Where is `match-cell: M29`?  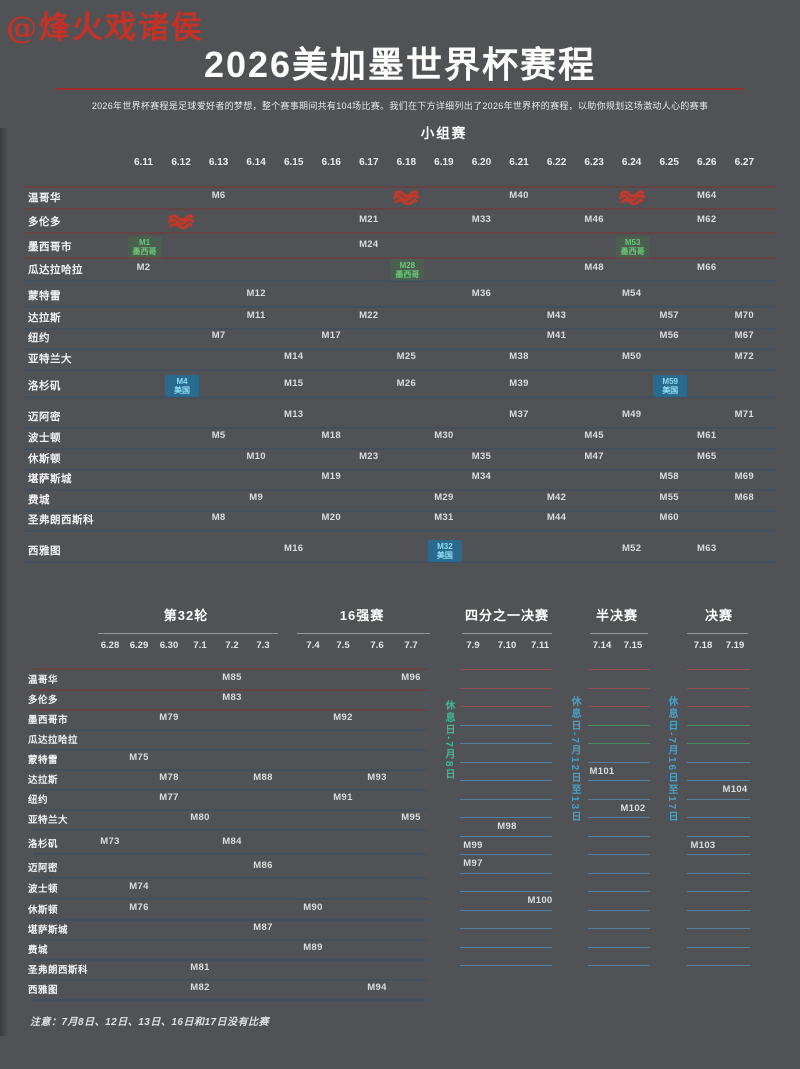 match-cell: M29 is located at coordinates (444, 497).